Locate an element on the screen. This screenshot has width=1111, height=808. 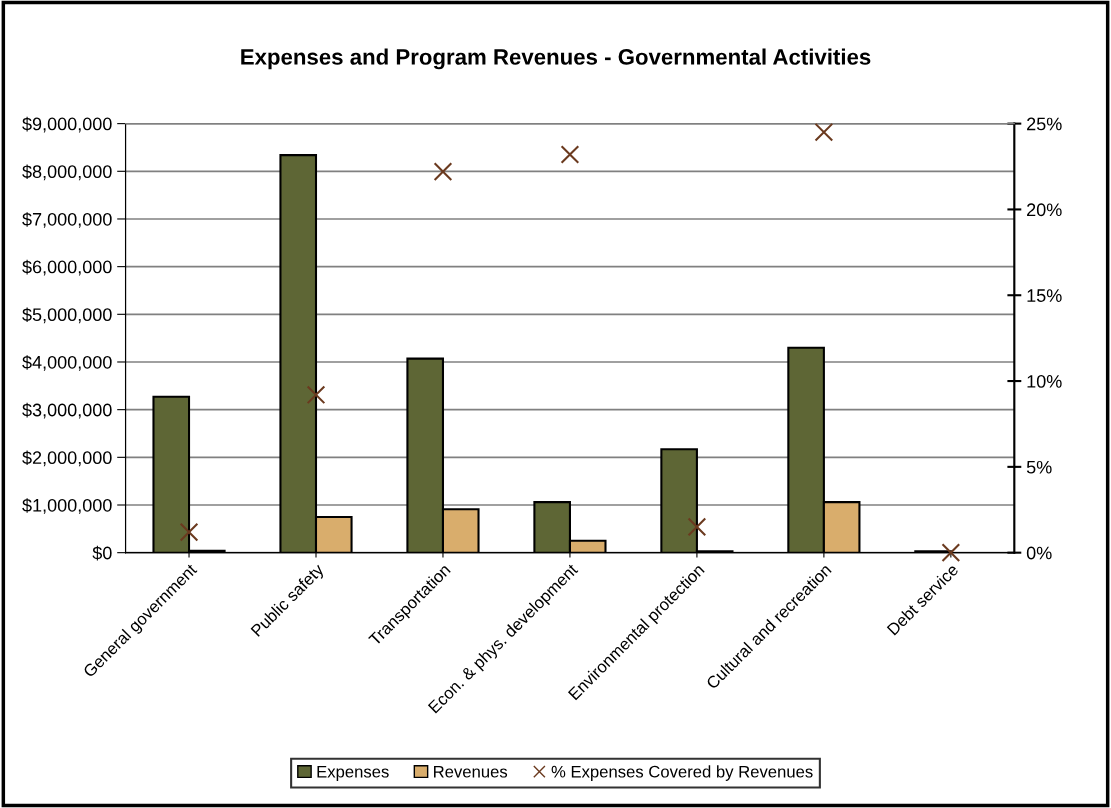
y2-tick-label: 10% is located at coordinates (1044, 381).